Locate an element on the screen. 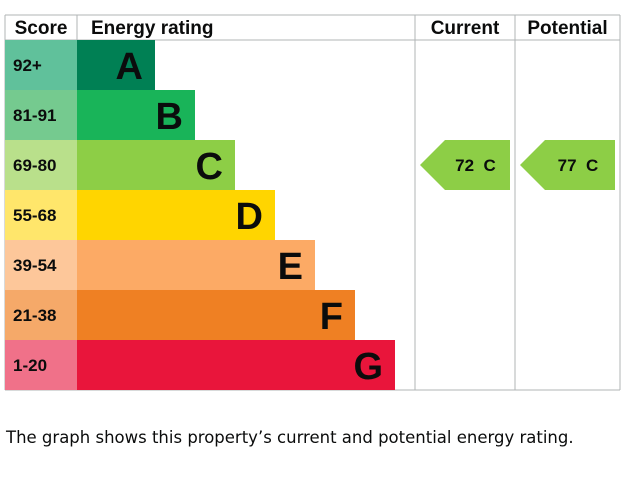 The height and width of the screenshot is (478, 638). rating-bar-e is located at coordinates (196, 265).